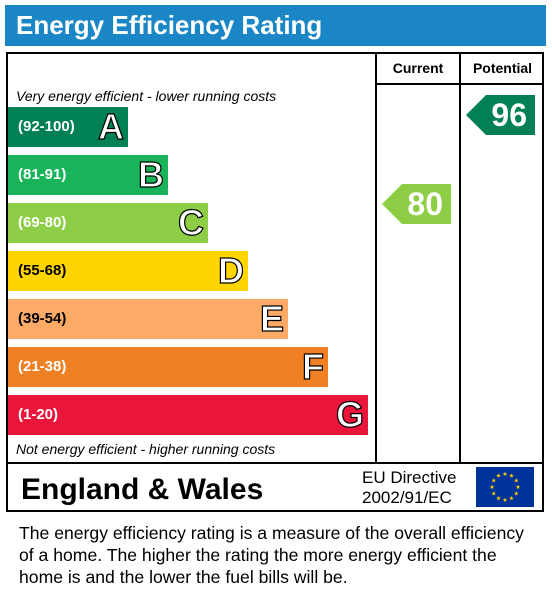 The height and width of the screenshot is (613, 552). I want to click on band-f: (21-38) F, so click(168, 366).